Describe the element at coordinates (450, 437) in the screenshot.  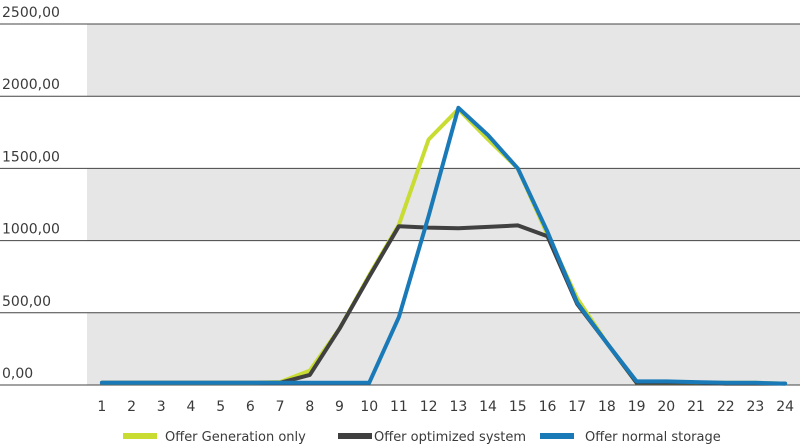
I see `legend-label: Offer optimized system` at that location.